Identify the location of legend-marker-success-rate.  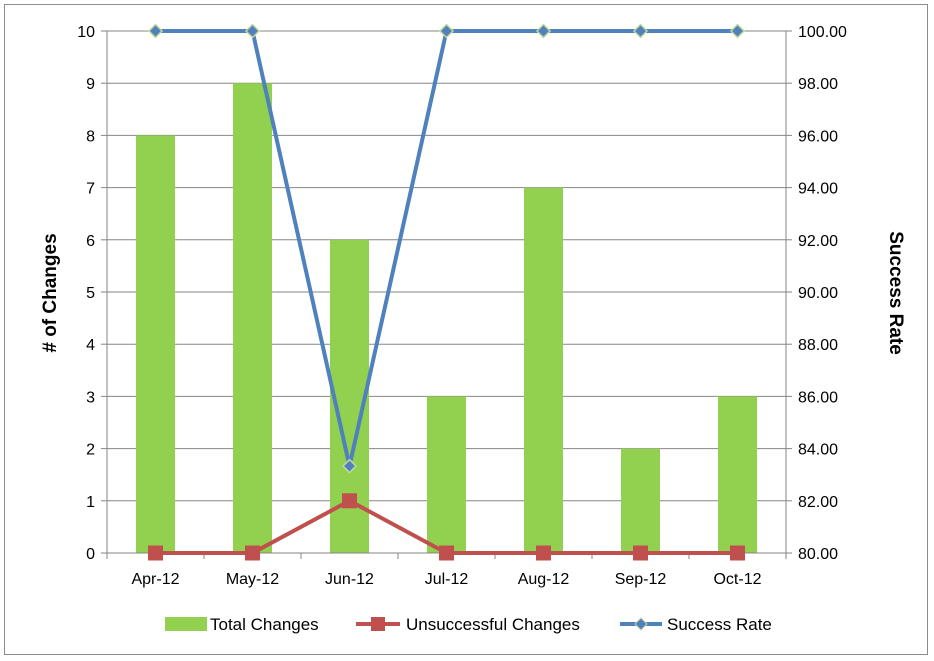
(641, 624).